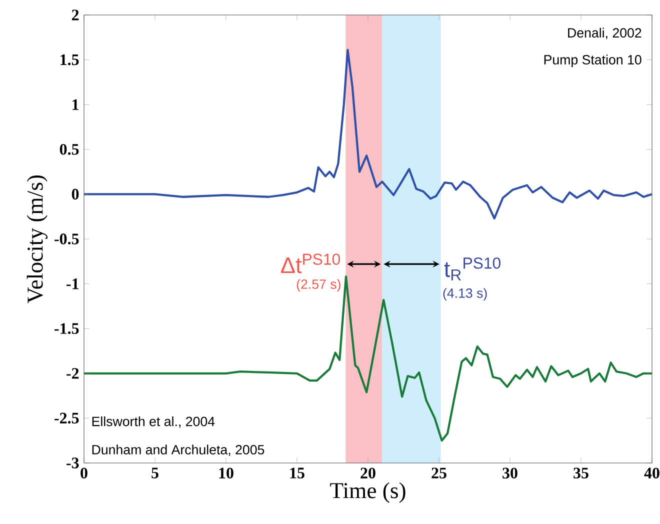  I want to click on y-tick-label: -1.5, so click(66, 328).